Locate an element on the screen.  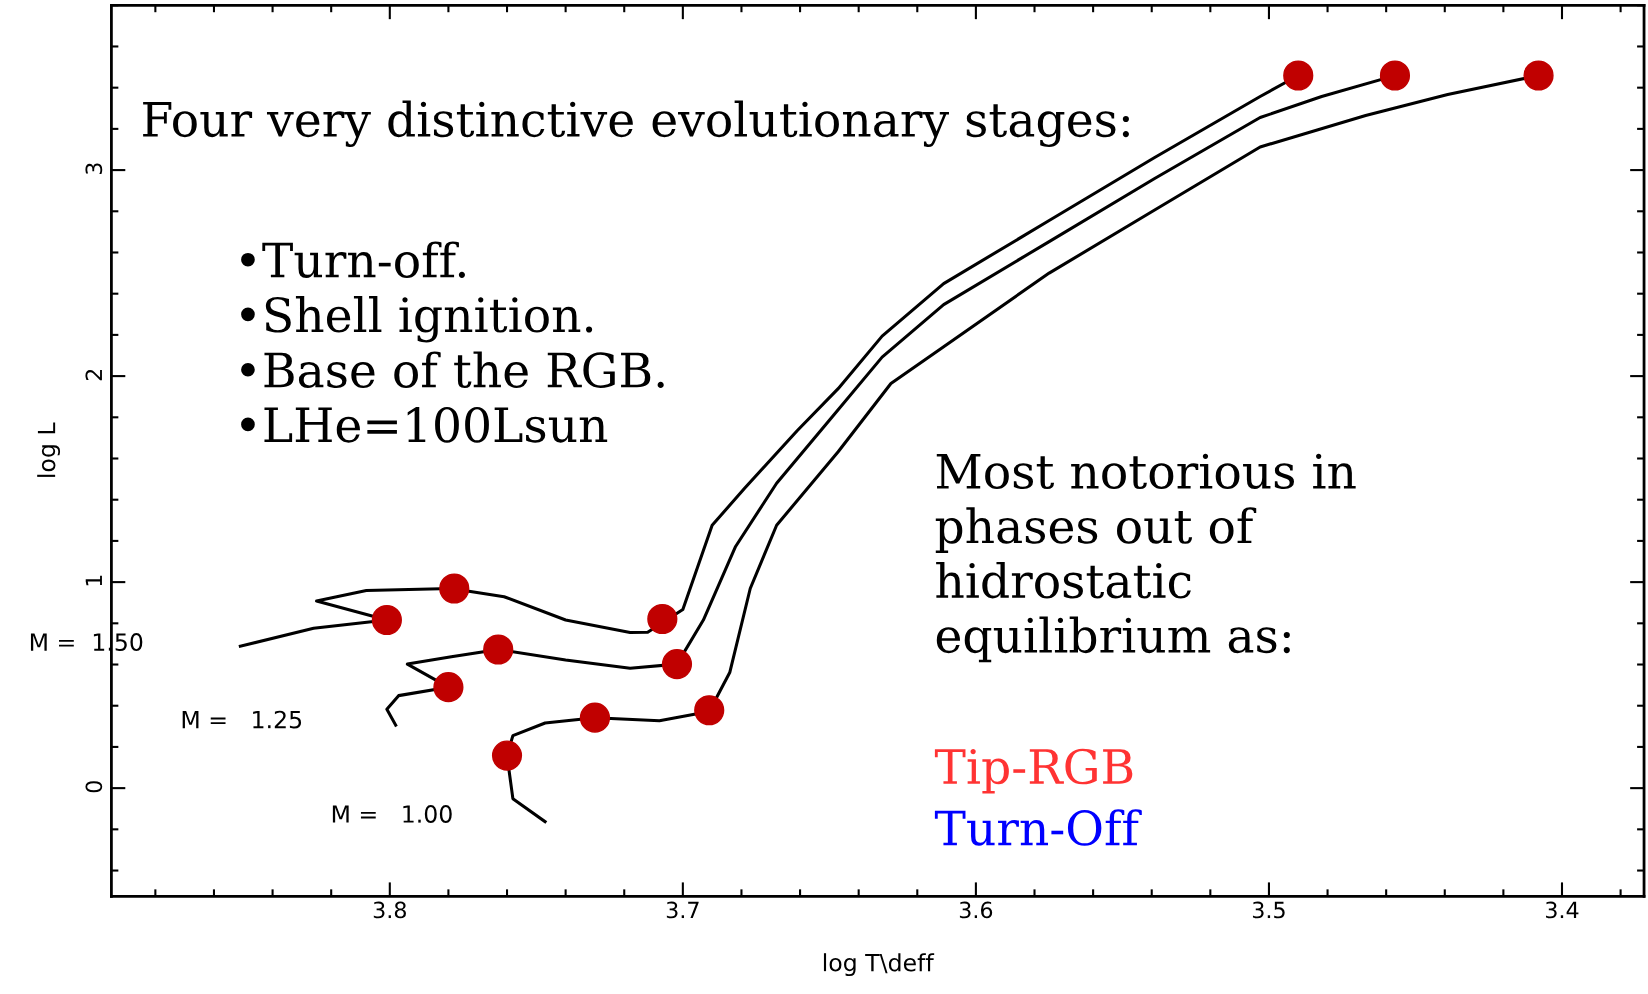
annotation: M = 1.25 is located at coordinates (242, 719).